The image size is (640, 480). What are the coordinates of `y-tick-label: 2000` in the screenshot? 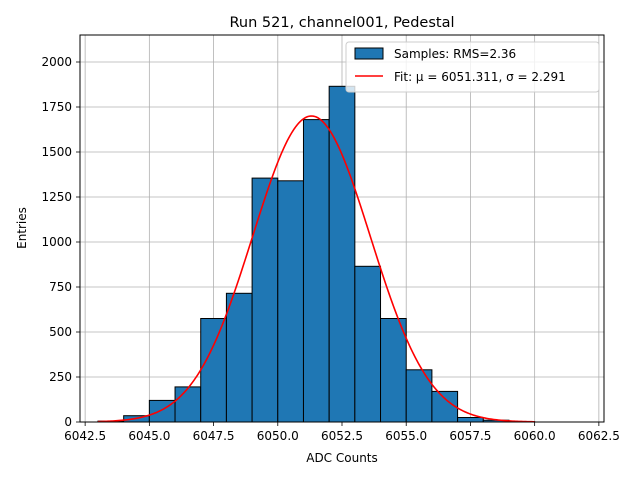 It's located at (56, 62).